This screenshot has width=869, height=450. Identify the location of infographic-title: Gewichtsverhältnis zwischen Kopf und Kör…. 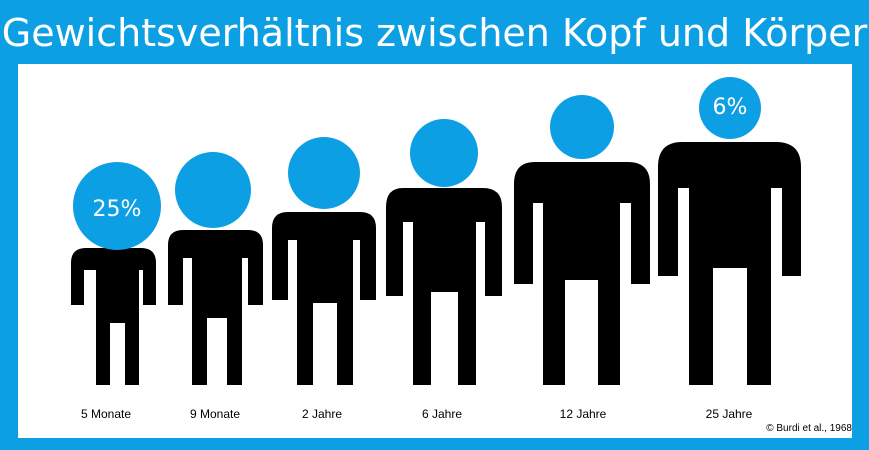
(434, 33).